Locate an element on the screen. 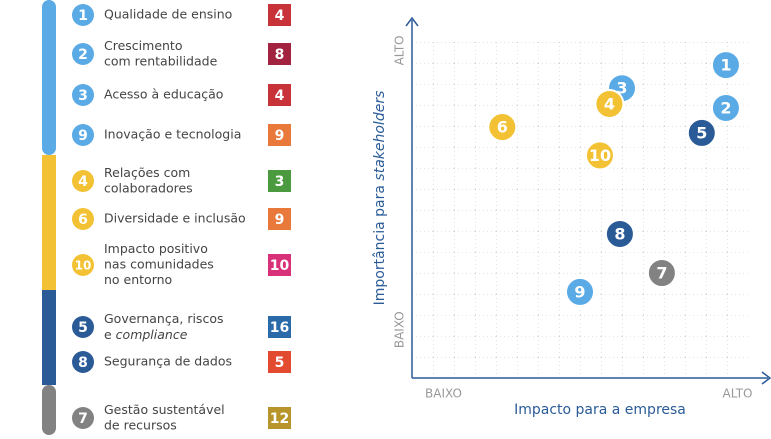 The height and width of the screenshot is (439, 771). item-label: Impacto positivo is located at coordinates (156, 248).